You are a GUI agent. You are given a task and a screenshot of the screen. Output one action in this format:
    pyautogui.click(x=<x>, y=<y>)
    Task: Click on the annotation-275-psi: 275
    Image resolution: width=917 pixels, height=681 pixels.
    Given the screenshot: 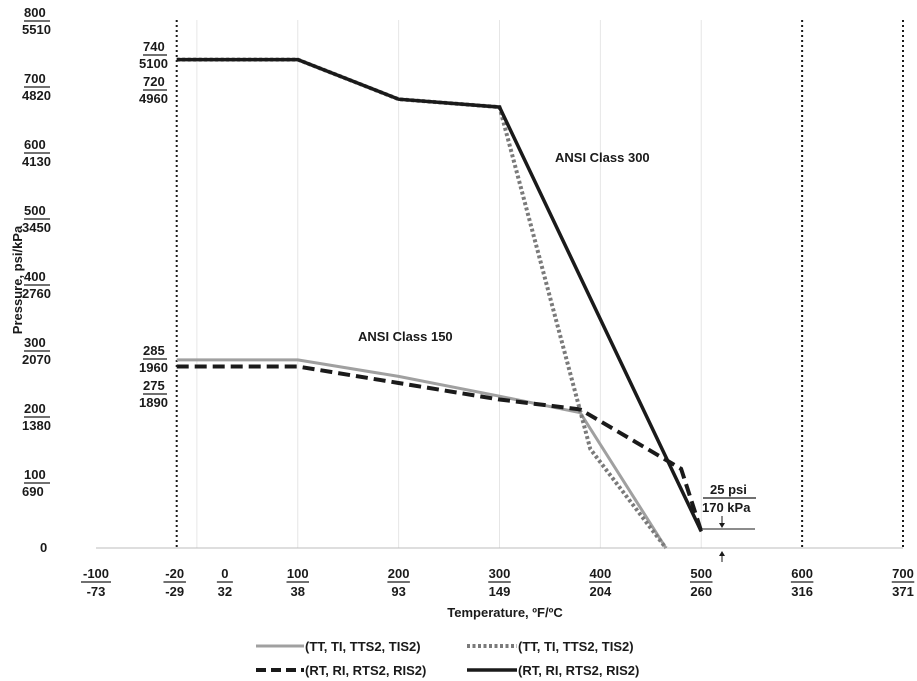 What is the action you would take?
    pyautogui.click(x=154, y=385)
    